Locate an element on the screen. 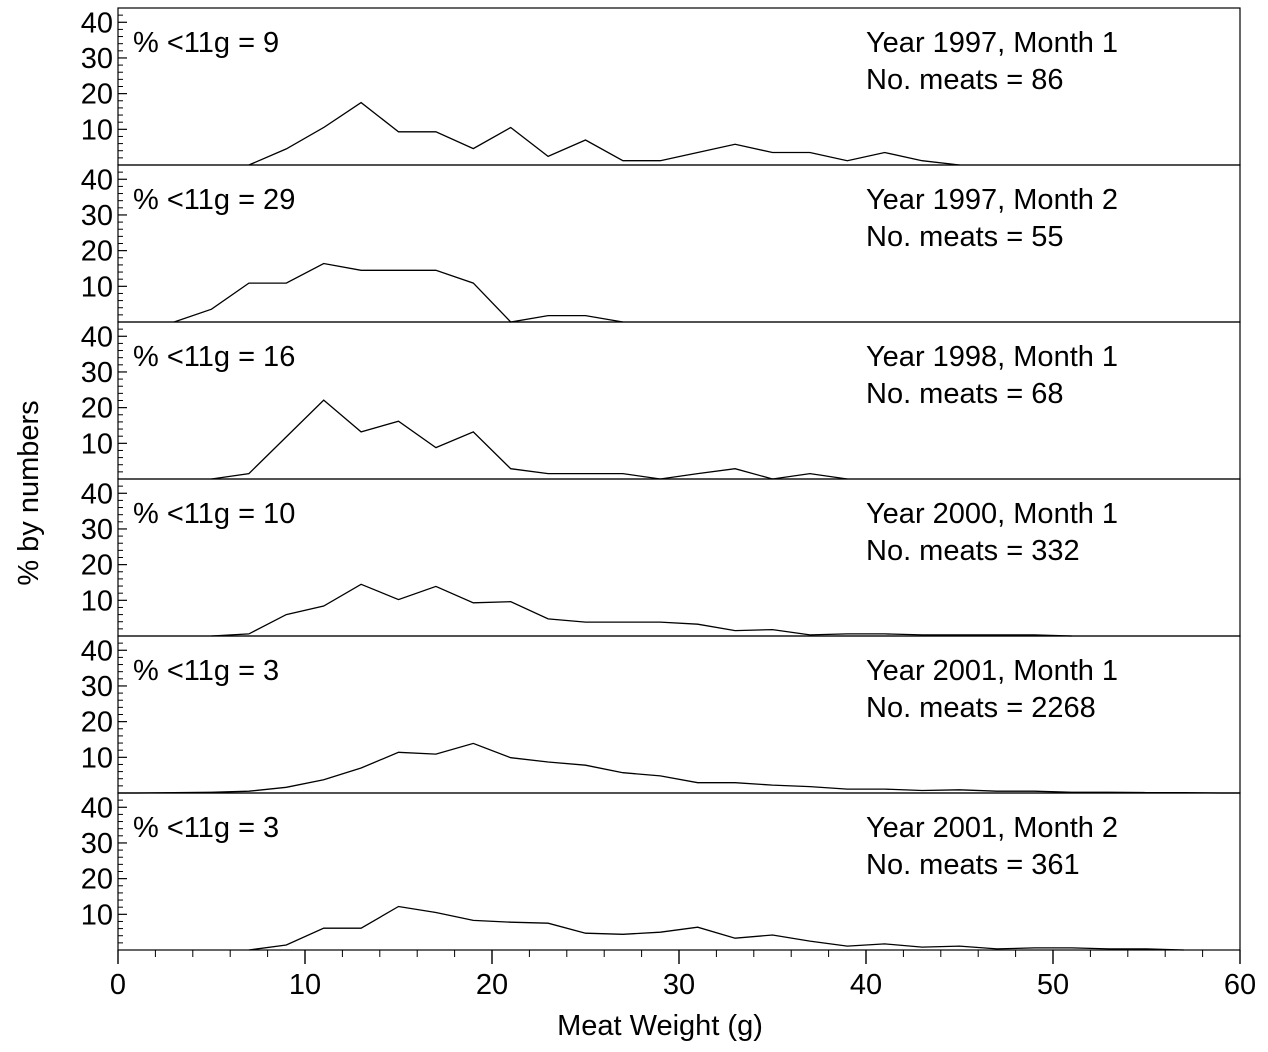  meat-count-label: No. meats = 332 is located at coordinates (973, 551).